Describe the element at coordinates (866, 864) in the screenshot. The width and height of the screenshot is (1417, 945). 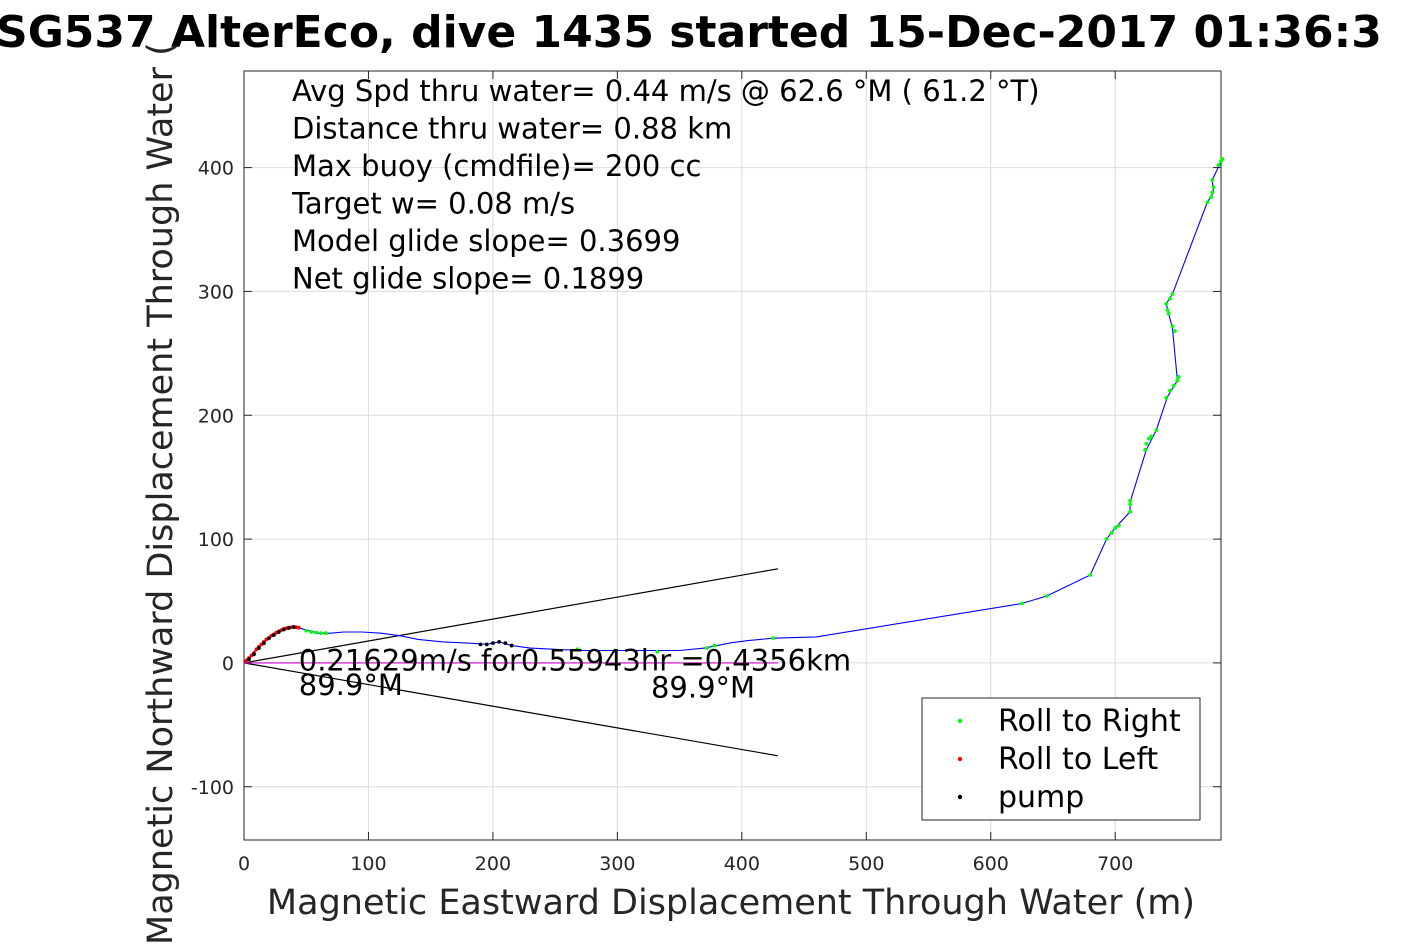
I see `x-tick-label: 500` at that location.